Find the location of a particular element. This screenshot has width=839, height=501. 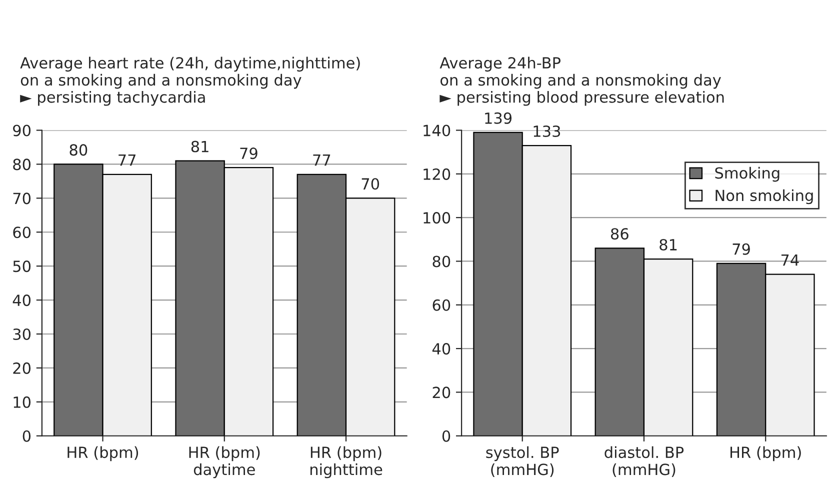

y-tick-label: 70 is located at coordinates (22, 198).